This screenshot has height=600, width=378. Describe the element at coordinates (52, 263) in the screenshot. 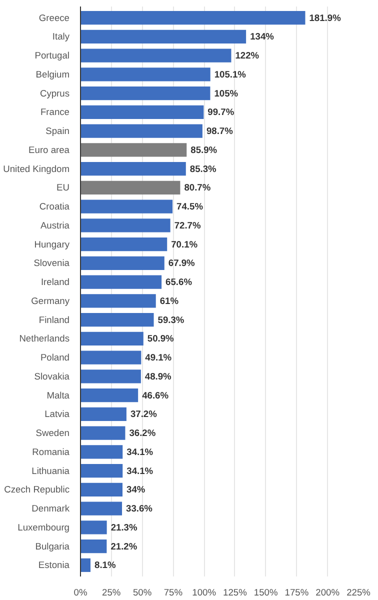

I see `y-tick-label: Slovenia` at that location.